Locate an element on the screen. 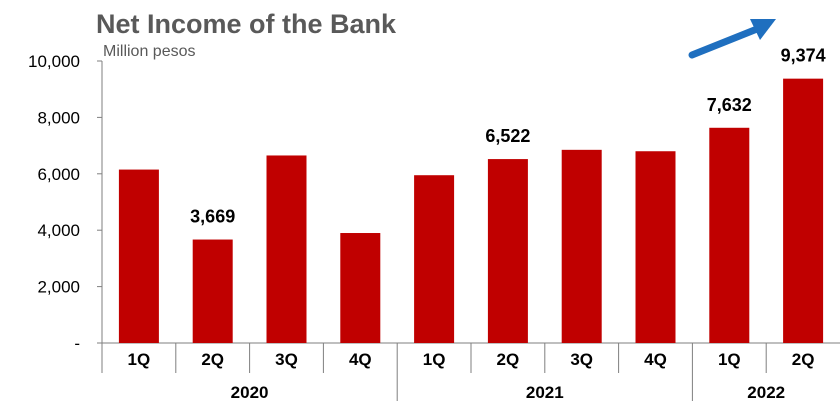  x-tick-labels: 2020 2021 2022 1Q 2Q 3Q 4Q 1Q 2Q 3Q 4Q 1Q 2Q is located at coordinates (471, 375).